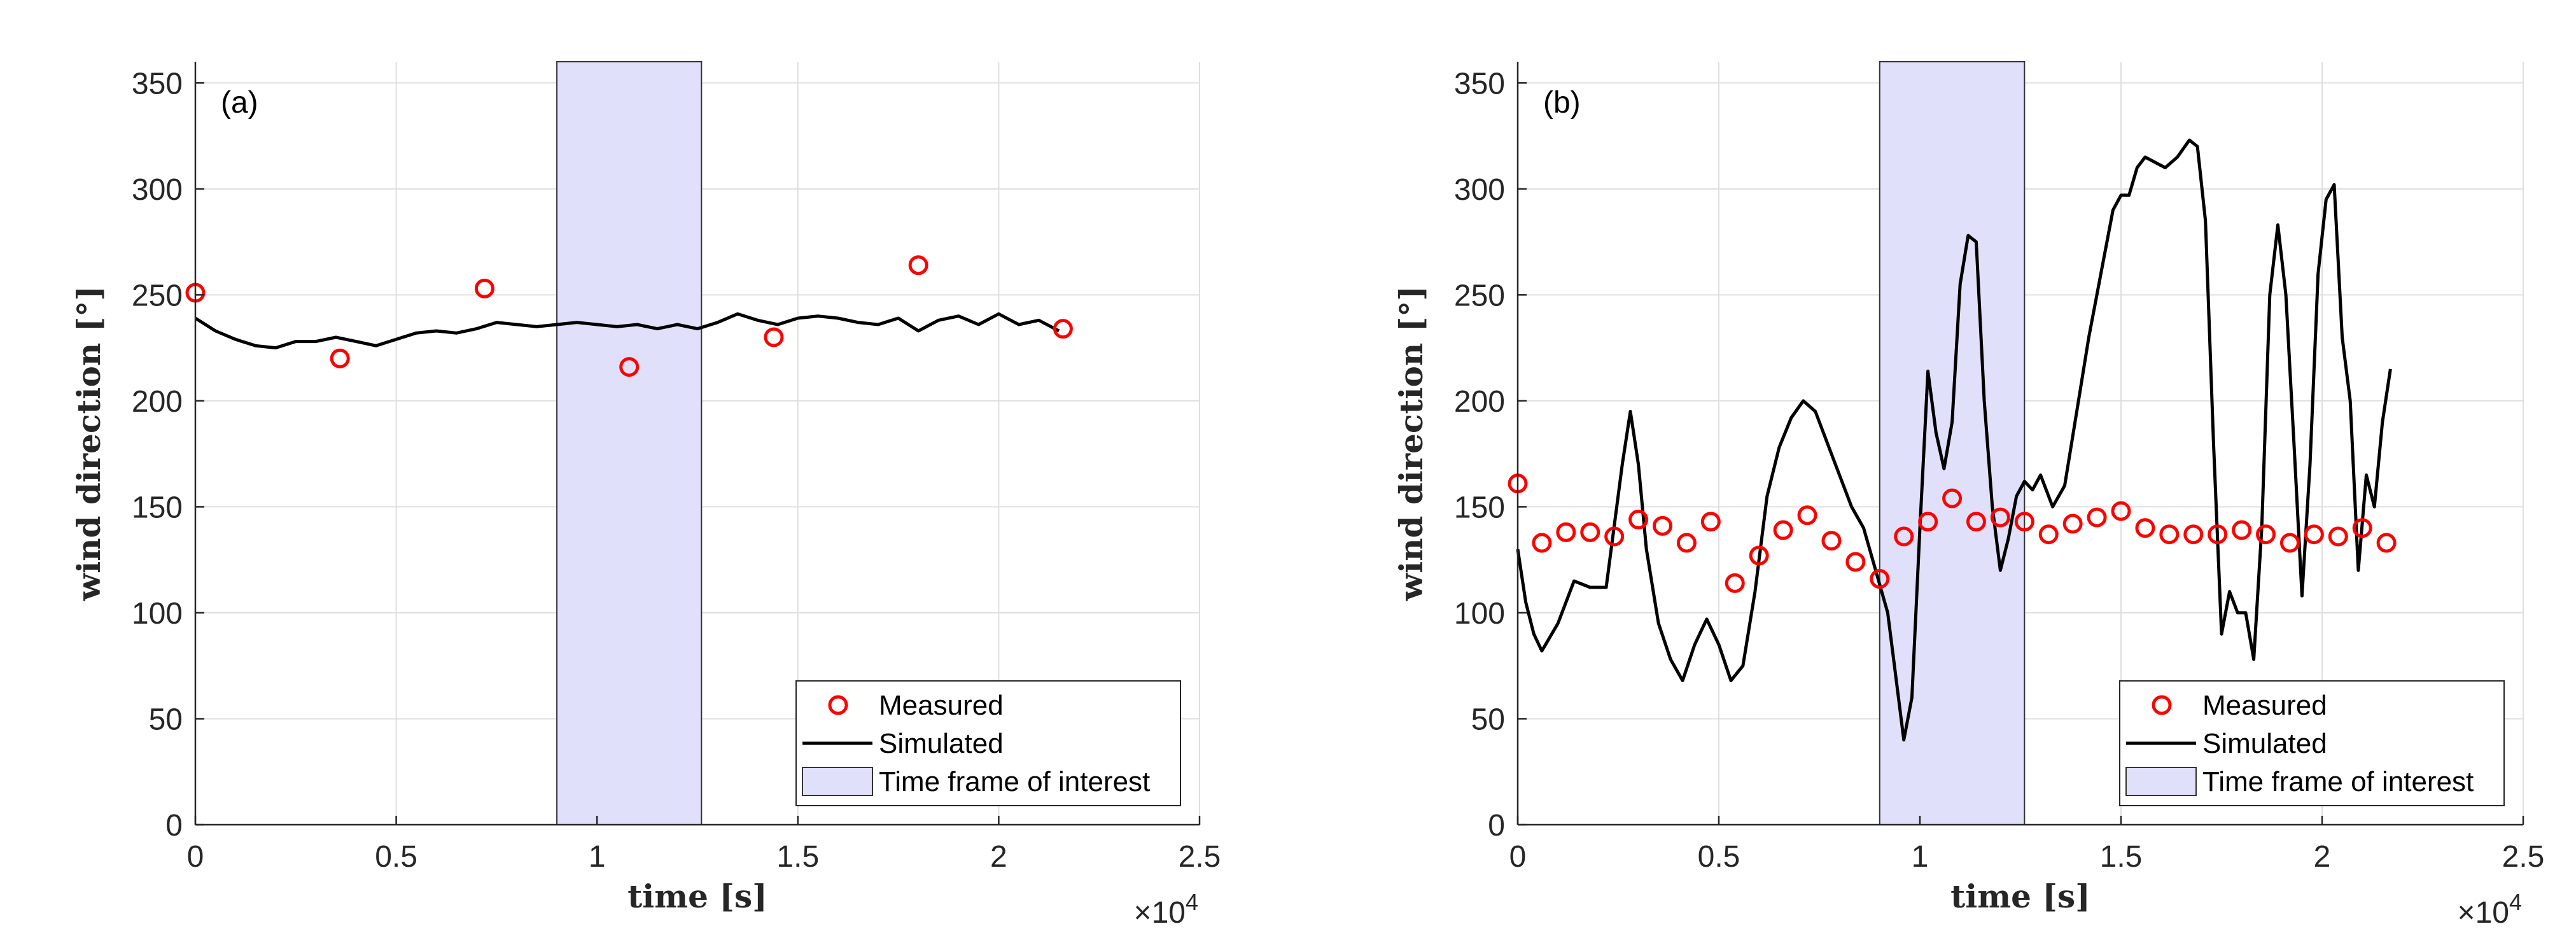  I want to click on simulated-line, so click(627, 331).